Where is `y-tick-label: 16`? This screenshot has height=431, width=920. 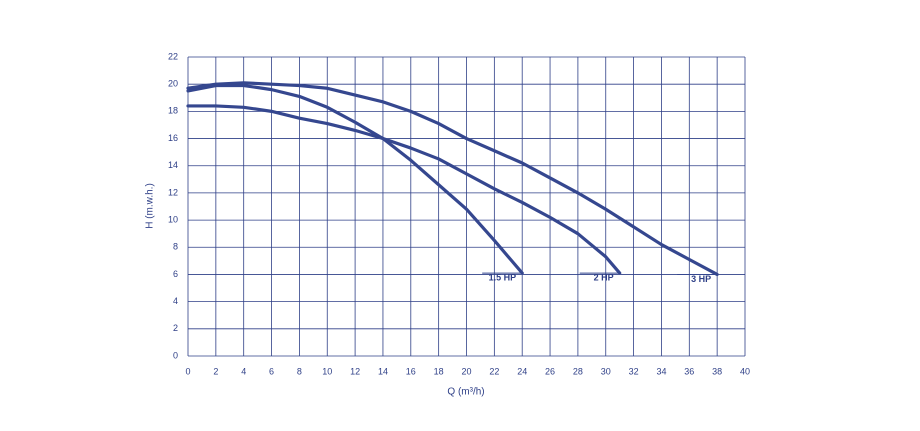 y-tick-label: 16 is located at coordinates (173, 138).